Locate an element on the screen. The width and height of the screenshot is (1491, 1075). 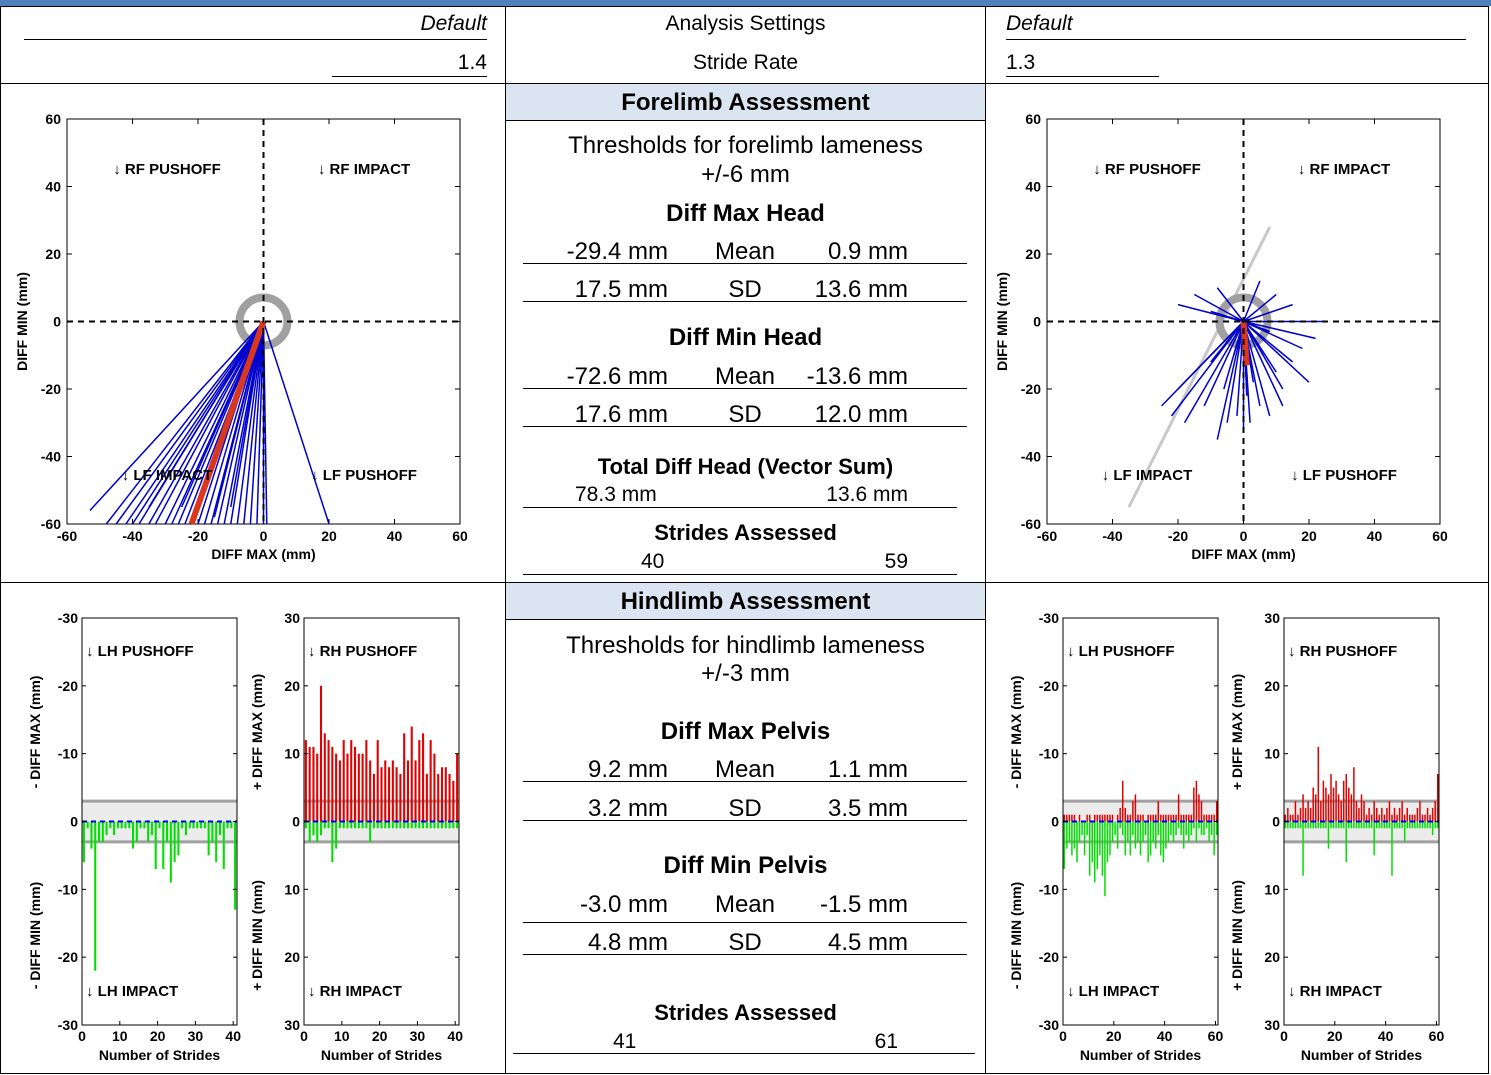
dmnh-mean-label: Mean is located at coordinates (745, 376).